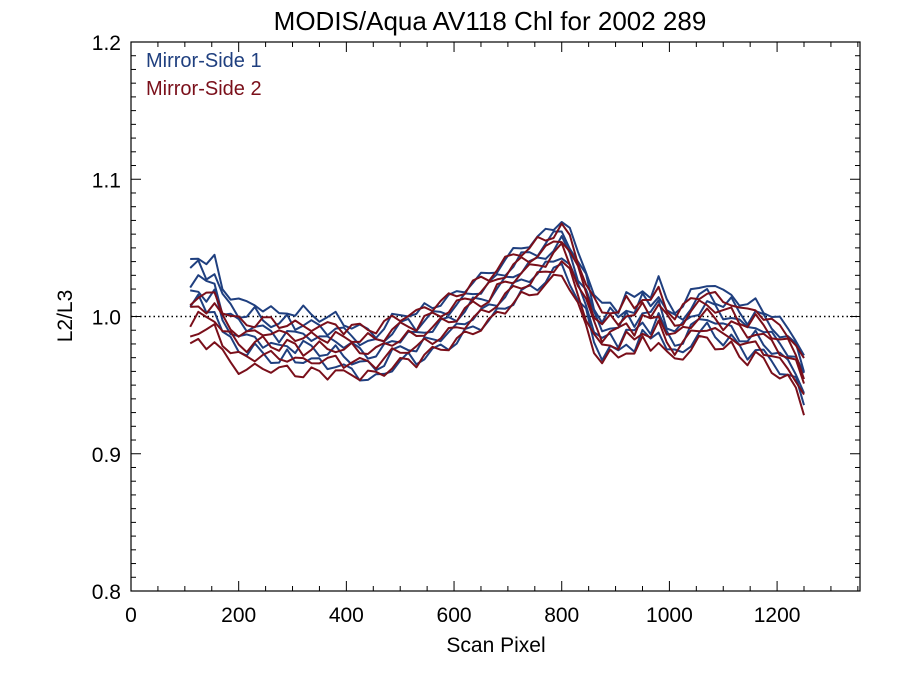  I want to click on y-tick-label: 0.9, so click(106, 455).